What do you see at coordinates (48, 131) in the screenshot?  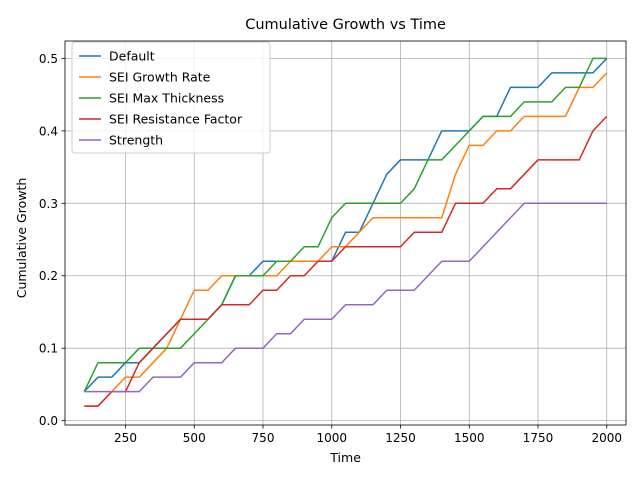 I see `y-tick-label: 0.4` at bounding box center [48, 131].